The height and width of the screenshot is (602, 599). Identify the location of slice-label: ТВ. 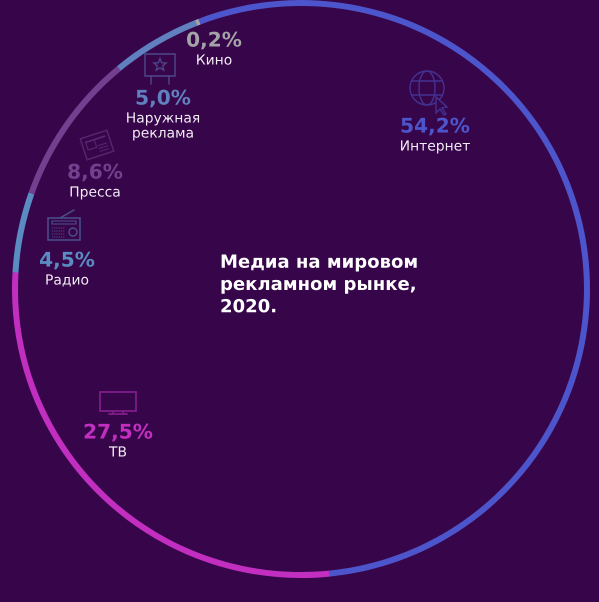
(117, 451).